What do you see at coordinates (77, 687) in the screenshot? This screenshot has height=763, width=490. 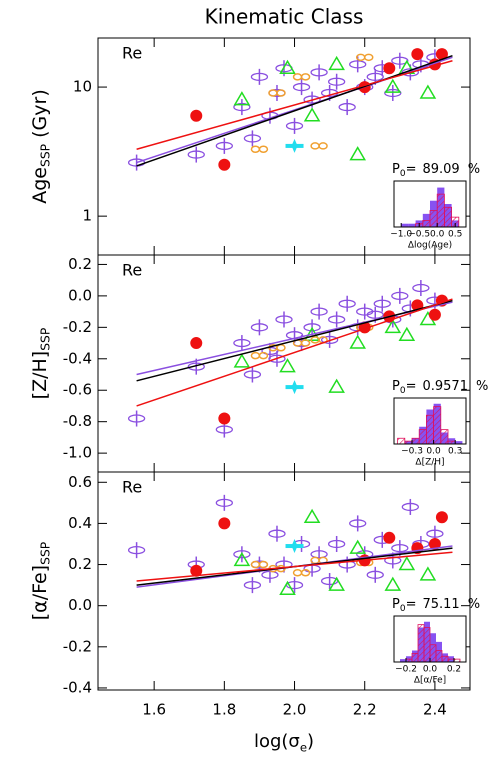 I see `y-tick-label: -0.4` at bounding box center [77, 687].